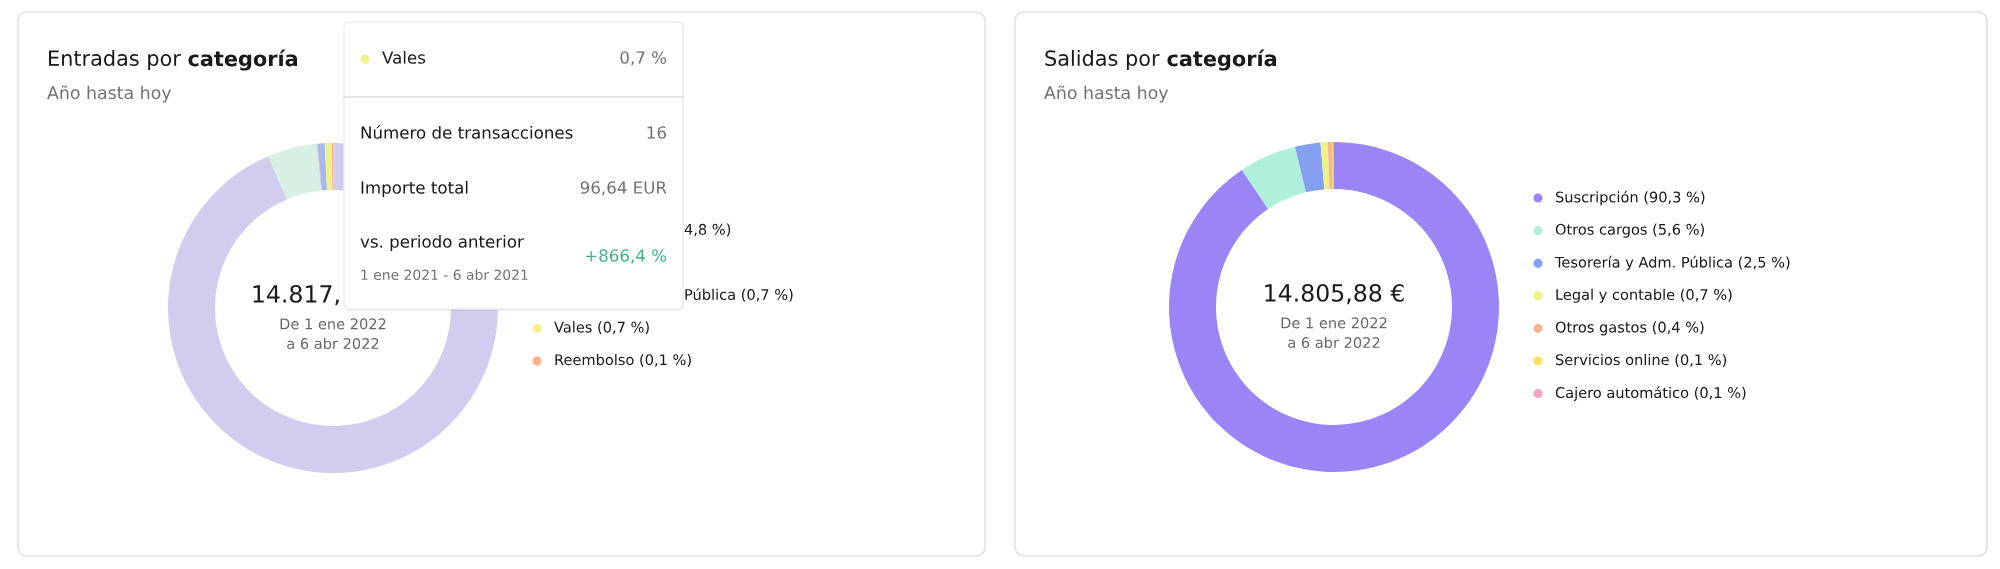 This screenshot has height=569, width=2000. Describe the element at coordinates (626, 256) in the screenshot. I see `text: +866,4 %` at that location.